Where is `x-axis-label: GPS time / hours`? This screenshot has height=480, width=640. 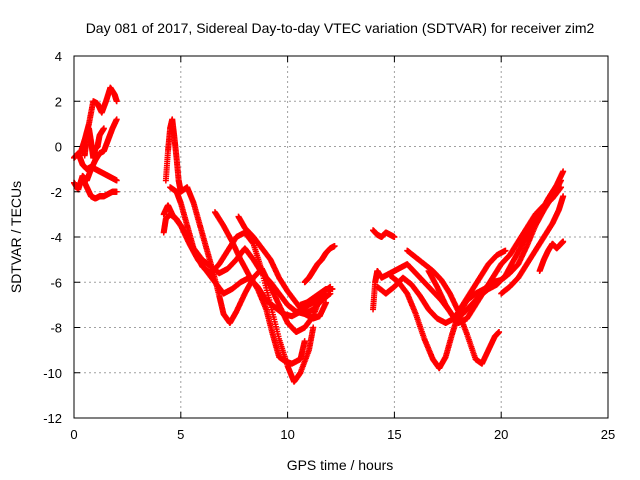
x-axis-label: GPS time / hours is located at coordinates (340, 465).